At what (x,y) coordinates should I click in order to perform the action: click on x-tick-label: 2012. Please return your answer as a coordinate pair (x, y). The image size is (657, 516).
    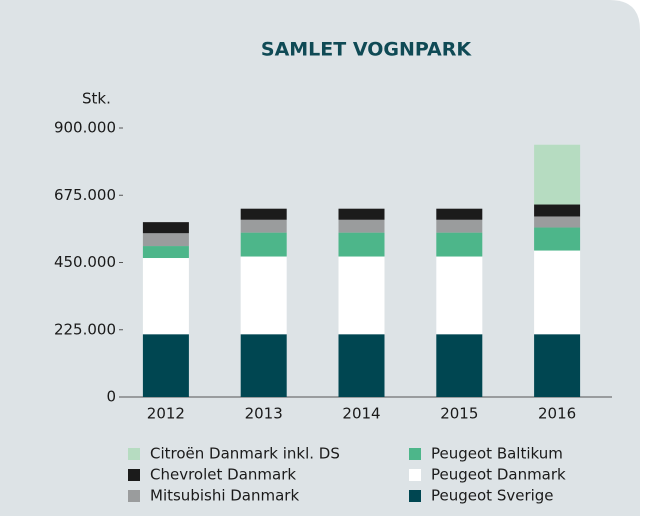
    Looking at the image, I should click on (166, 414).